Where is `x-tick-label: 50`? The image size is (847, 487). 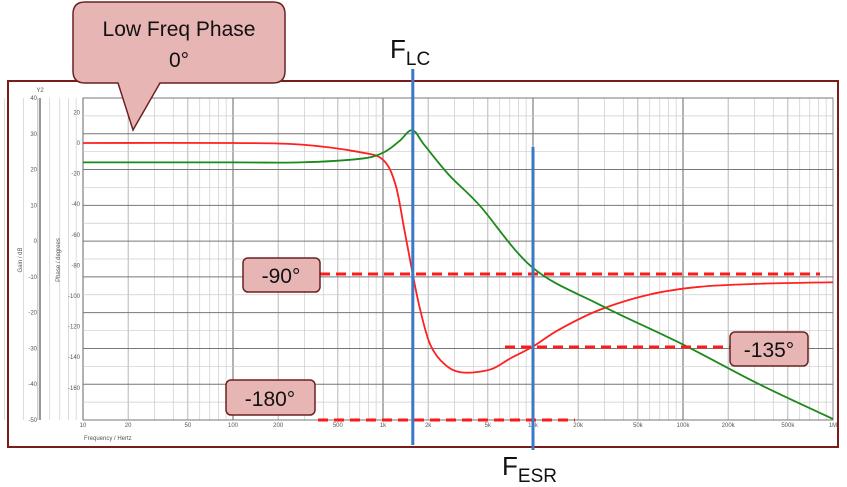 x-tick-label: 50 is located at coordinates (188, 426).